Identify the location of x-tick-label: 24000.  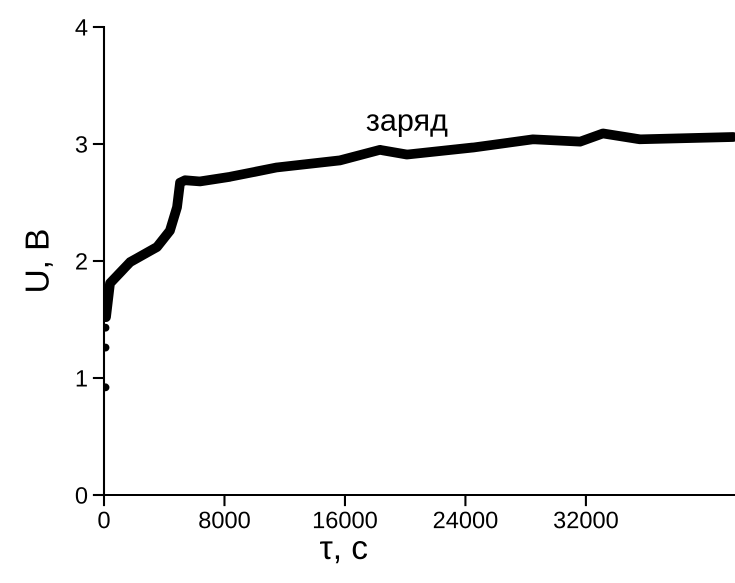
(466, 520).